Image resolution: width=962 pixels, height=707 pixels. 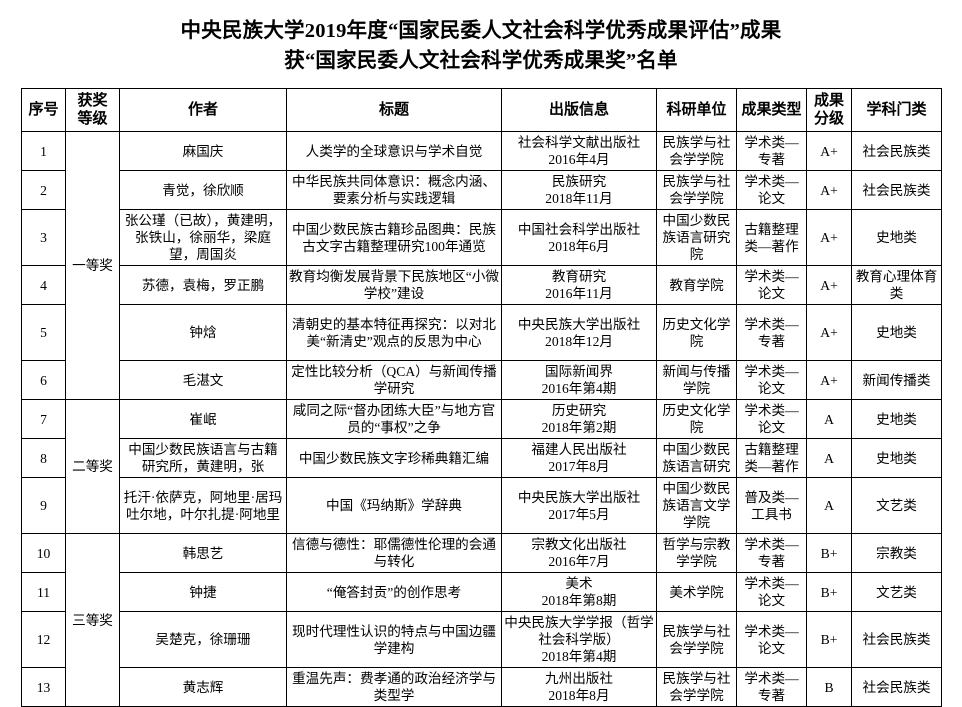 I want to click on cell-publication: 民族研究 2018年11月, so click(x=579, y=190).